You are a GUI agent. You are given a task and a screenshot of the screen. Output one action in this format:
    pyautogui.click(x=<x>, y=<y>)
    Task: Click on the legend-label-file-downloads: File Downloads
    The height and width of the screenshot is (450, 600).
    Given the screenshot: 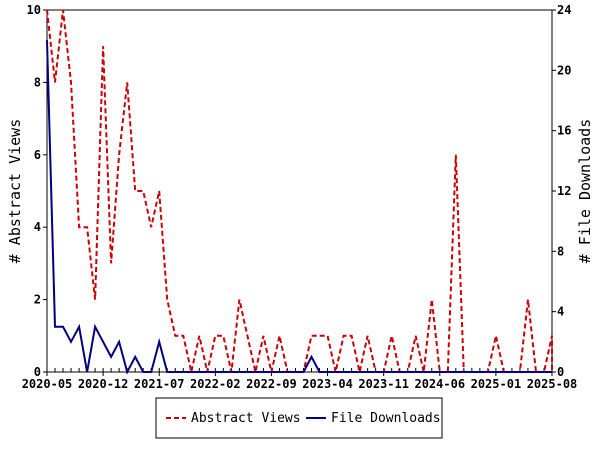 What is the action you would take?
    pyautogui.click(x=386, y=418)
    